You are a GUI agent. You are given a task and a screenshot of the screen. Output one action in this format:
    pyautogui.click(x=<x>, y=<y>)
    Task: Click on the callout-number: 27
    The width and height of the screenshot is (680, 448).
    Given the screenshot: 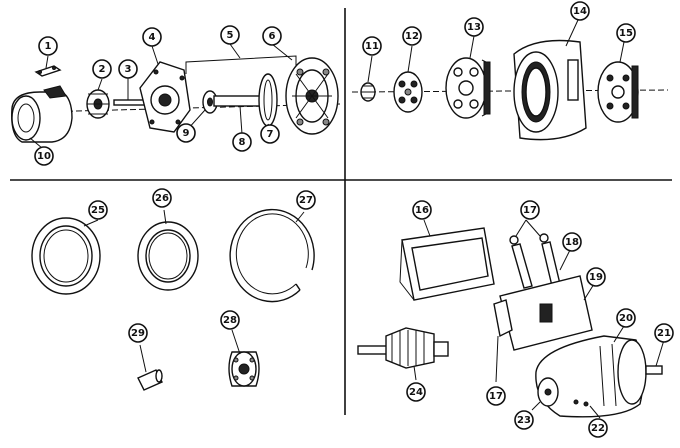 What is the action you would take?
    pyautogui.click(x=306, y=200)
    